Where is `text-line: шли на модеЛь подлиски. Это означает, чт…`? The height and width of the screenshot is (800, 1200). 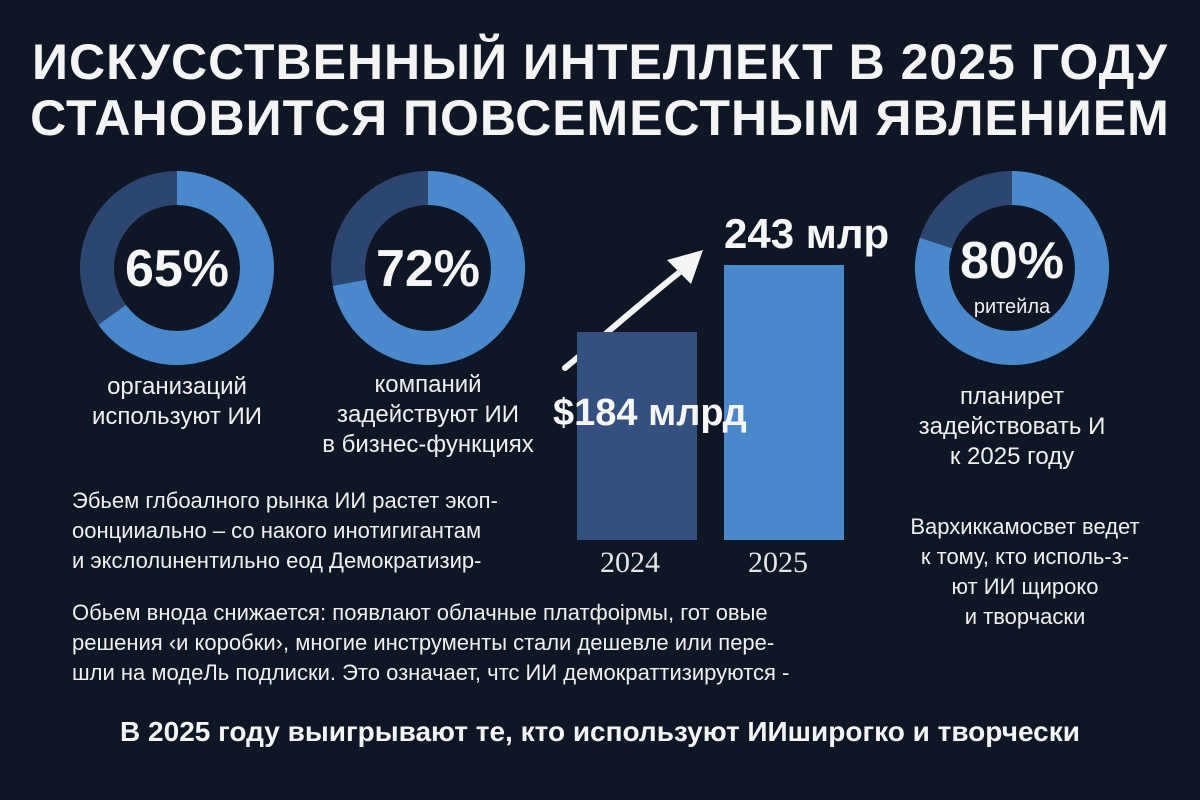 text-line: шли на модеЛь подлиски. Это означает, чт… is located at coordinates (431, 672).